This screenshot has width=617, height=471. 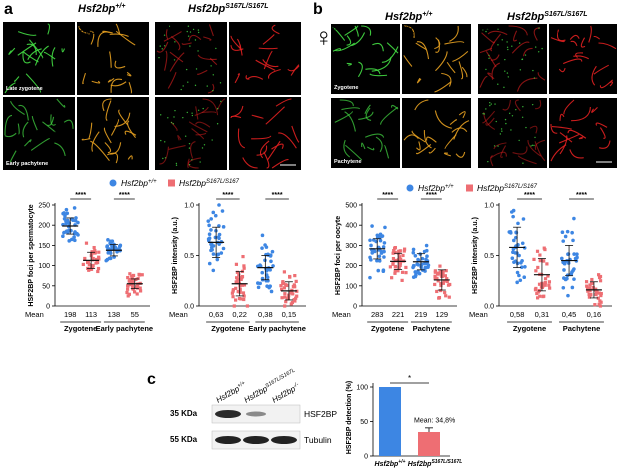 I want to click on mean-value-label: 0,16, so click(x=594, y=314).